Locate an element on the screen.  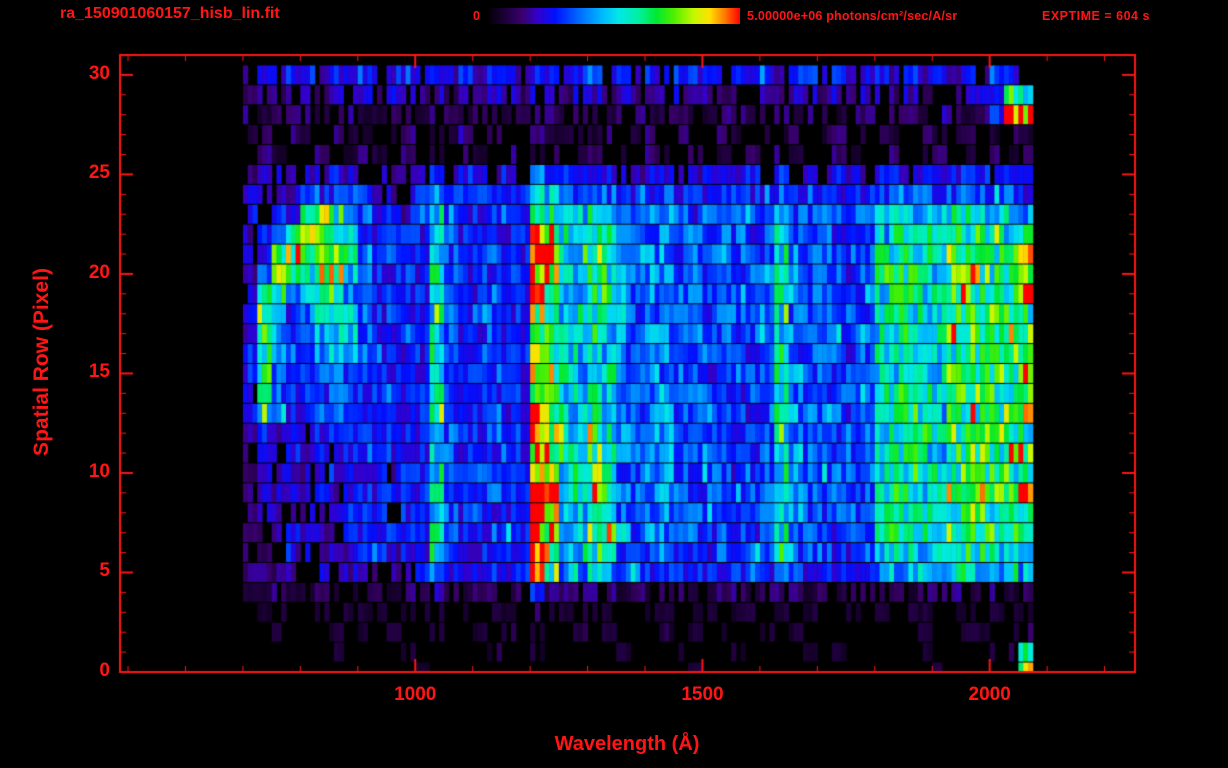
y-tick-label-0: 0 is located at coordinates (104, 670).